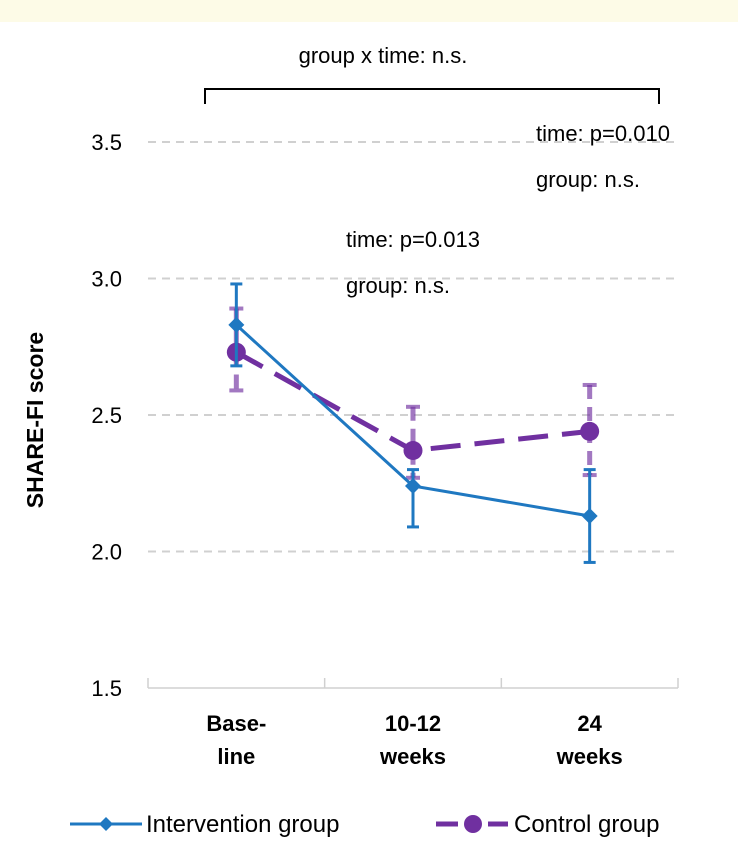 This screenshot has width=738, height=843. What do you see at coordinates (369, 11) in the screenshot?
I see `top-band` at bounding box center [369, 11].